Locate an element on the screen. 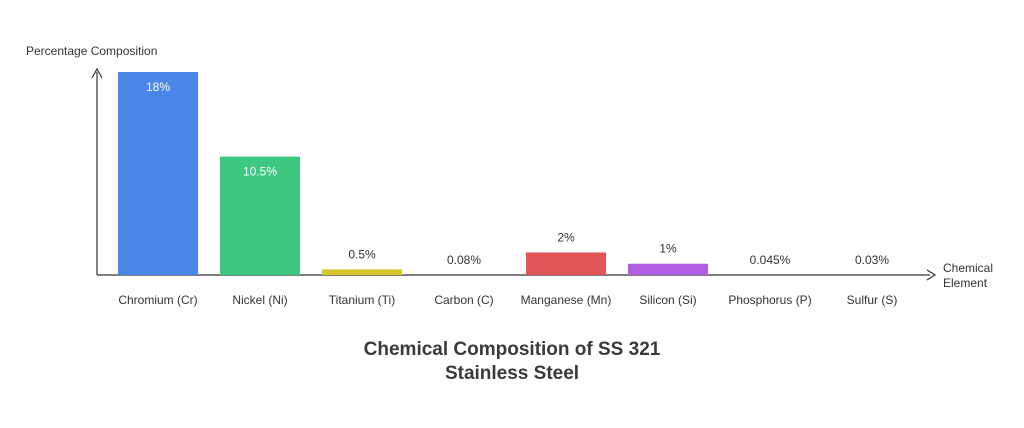  category-label: Manganese (Mn) is located at coordinates (566, 300).